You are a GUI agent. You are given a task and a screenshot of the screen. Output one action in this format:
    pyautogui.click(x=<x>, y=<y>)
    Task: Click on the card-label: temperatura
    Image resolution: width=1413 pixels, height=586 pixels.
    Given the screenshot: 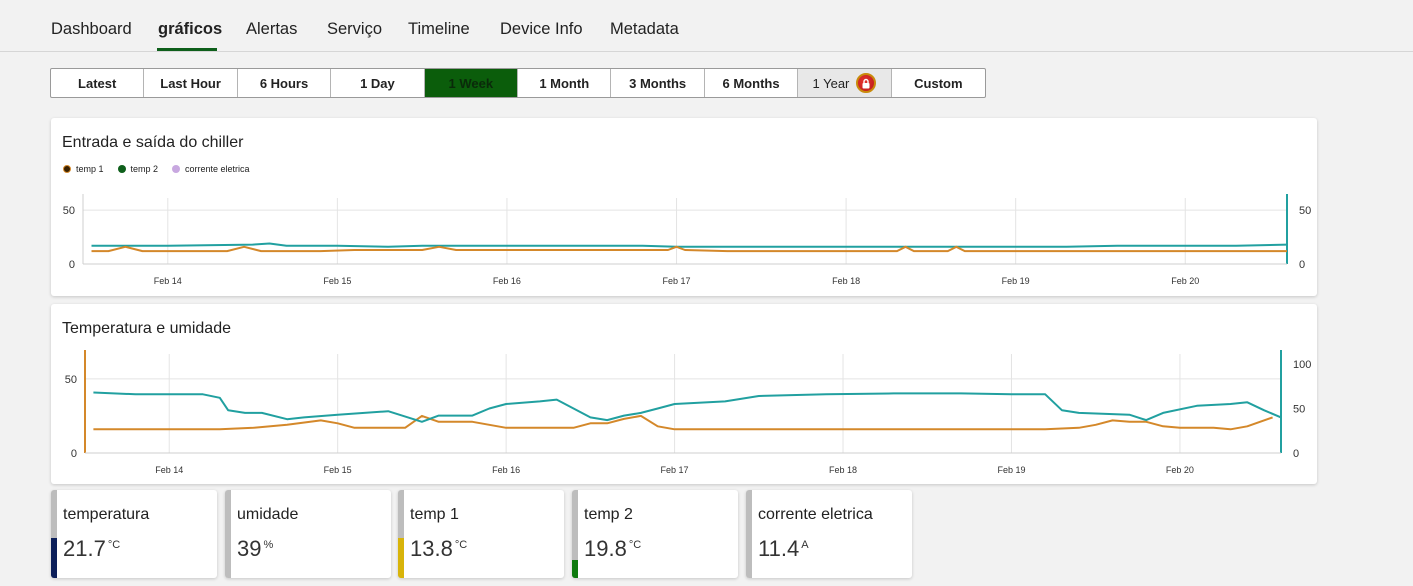 What is the action you would take?
    pyautogui.click(x=106, y=514)
    